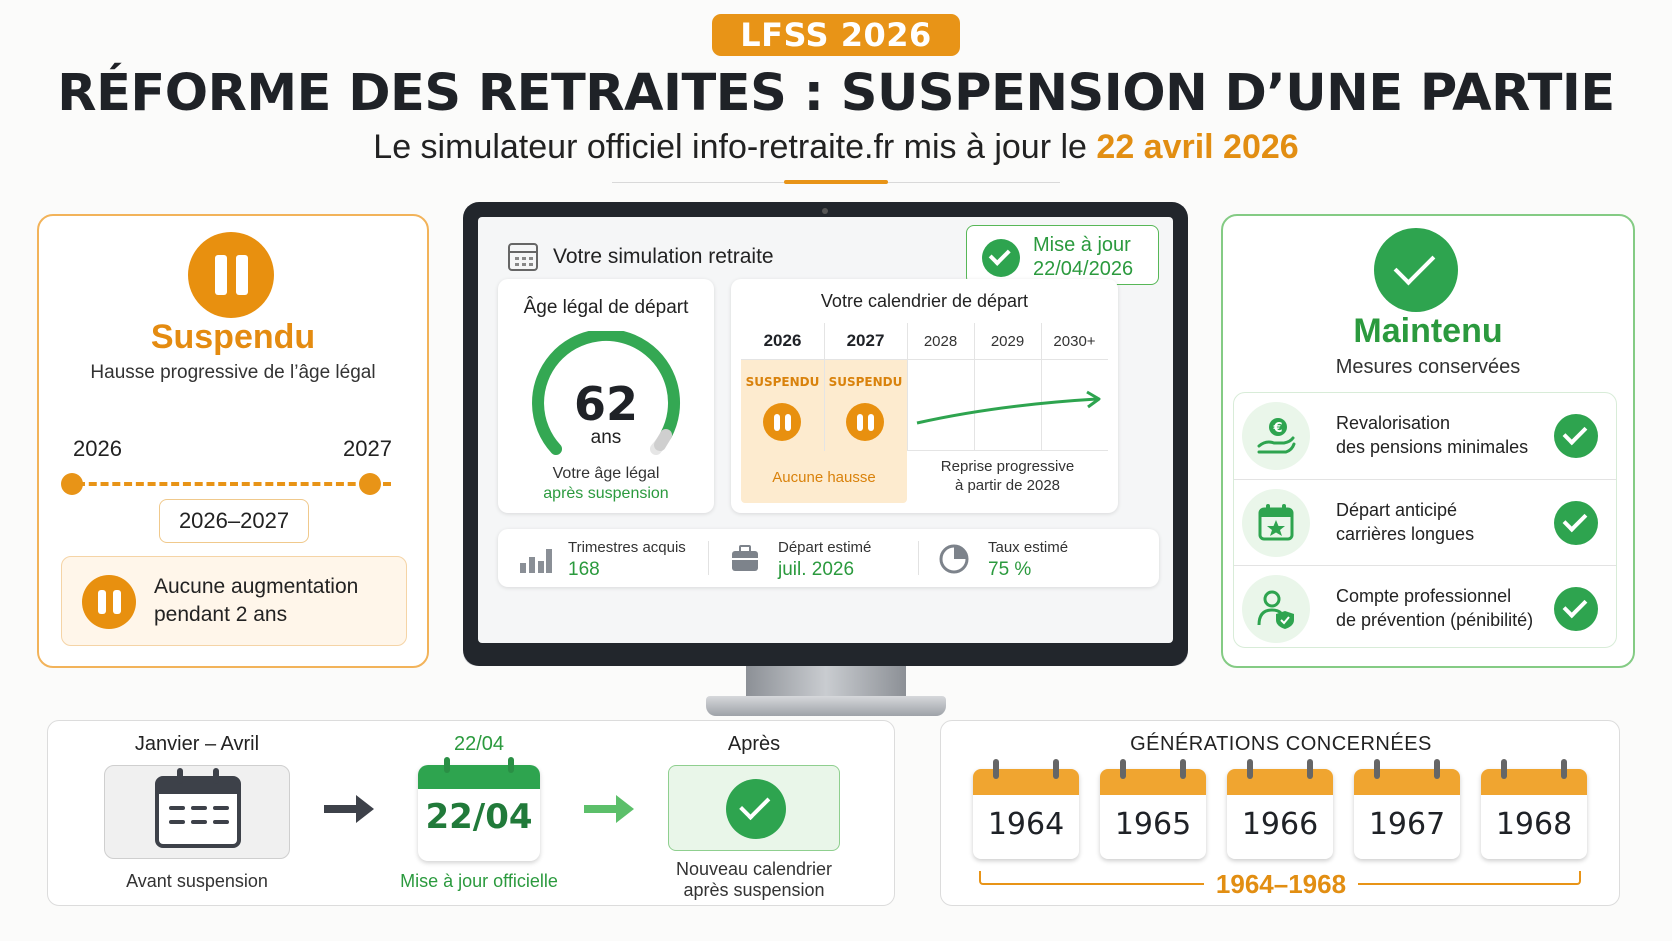 This screenshot has width=1672, height=941. What do you see at coordinates (825, 547) in the screenshot?
I see `departure-label: Départ estimé` at bounding box center [825, 547].